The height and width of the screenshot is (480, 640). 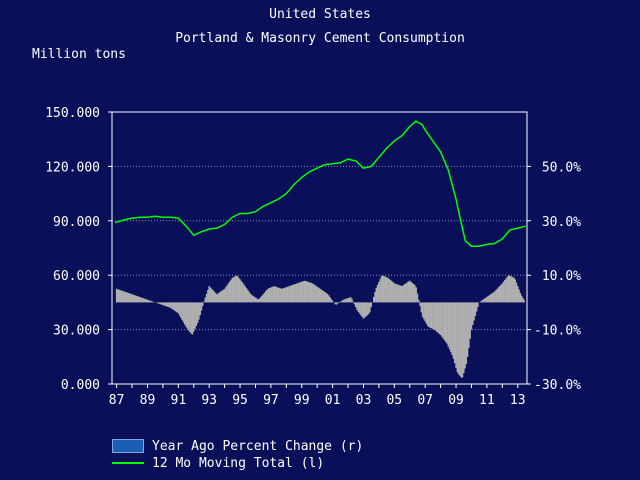 I want to click on x-tick-label: 91, so click(x=179, y=400).